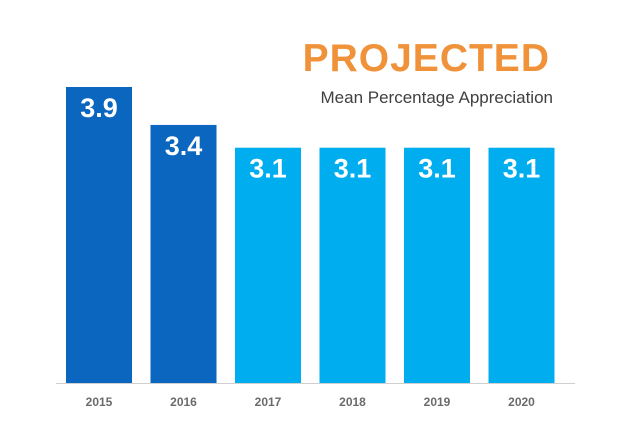 Image resolution: width=625 pixels, height=438 pixels. I want to click on bar-2018, so click(352, 265).